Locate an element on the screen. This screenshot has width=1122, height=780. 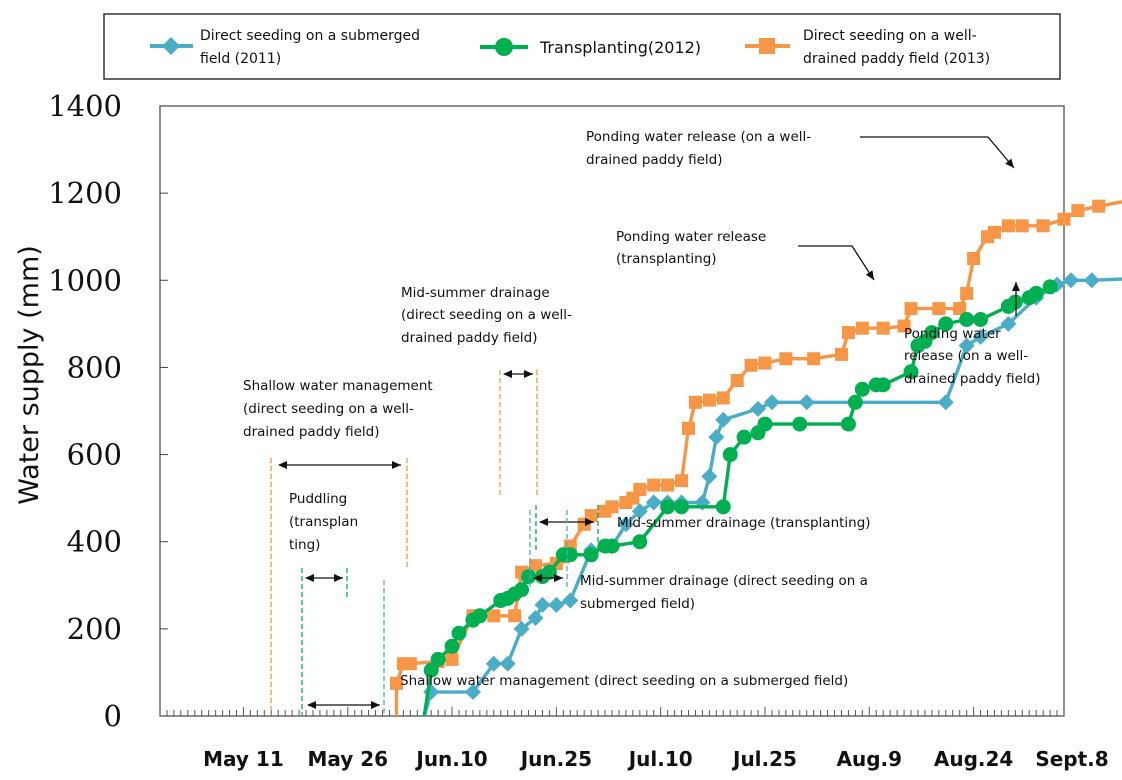
ann-ponding-dsd2-3: drained paddy field) is located at coordinates (972, 379).